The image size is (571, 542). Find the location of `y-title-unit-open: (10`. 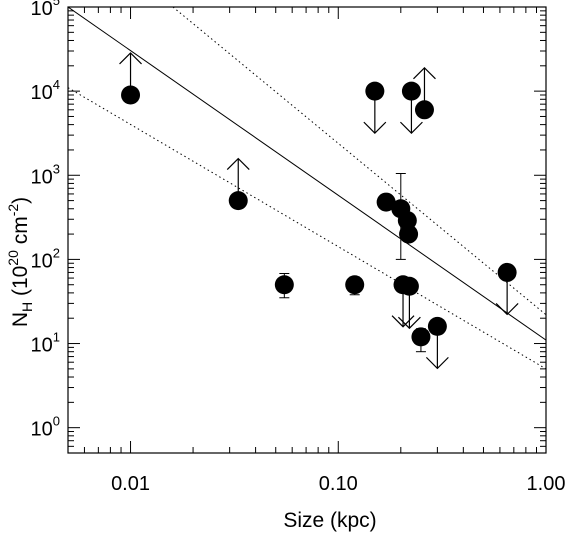

y-title-unit-open: (10 is located at coordinates (20, 284).